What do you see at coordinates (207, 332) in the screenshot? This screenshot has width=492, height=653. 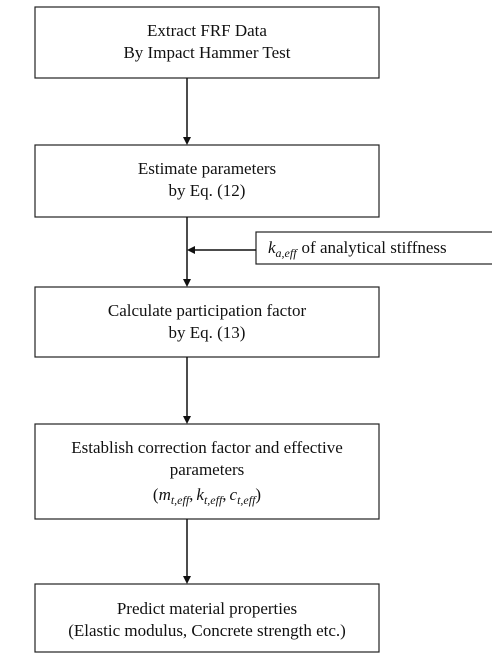 I see `node-text: by Eq. (13)` at bounding box center [207, 332].